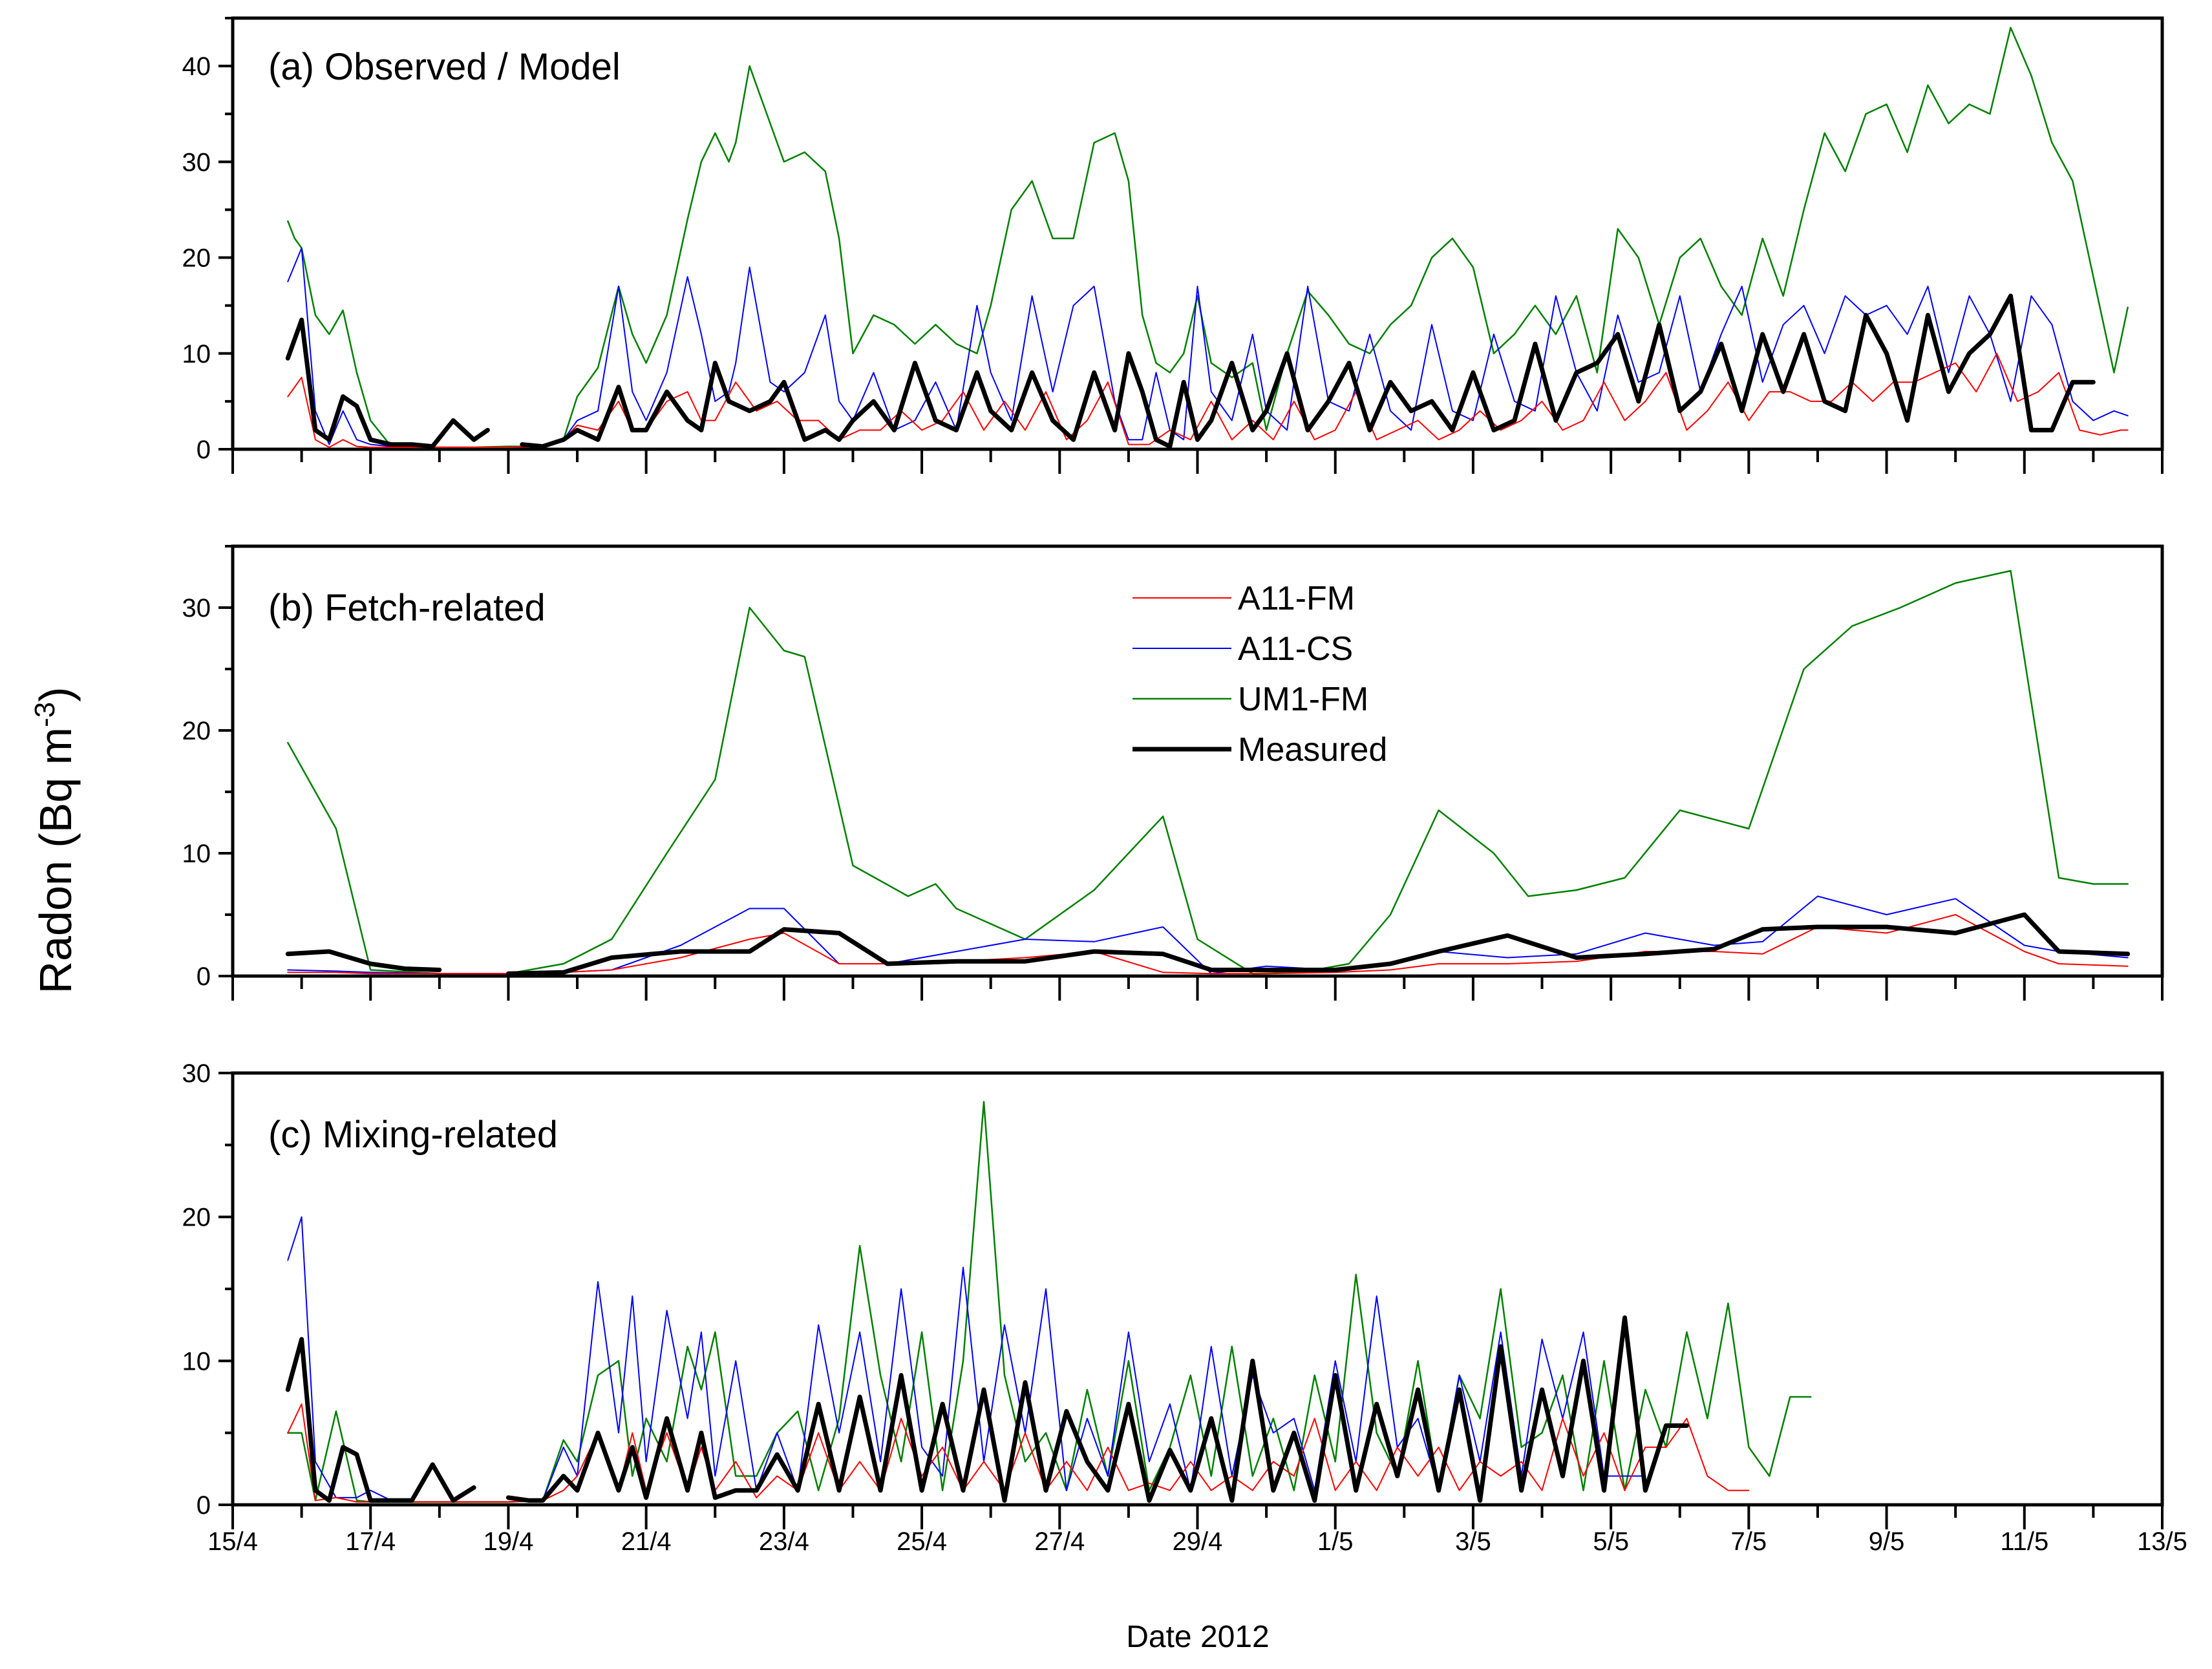 This screenshot has width=2212, height=1669. I want to click on x-tick-label: 7/5, so click(1749, 1541).